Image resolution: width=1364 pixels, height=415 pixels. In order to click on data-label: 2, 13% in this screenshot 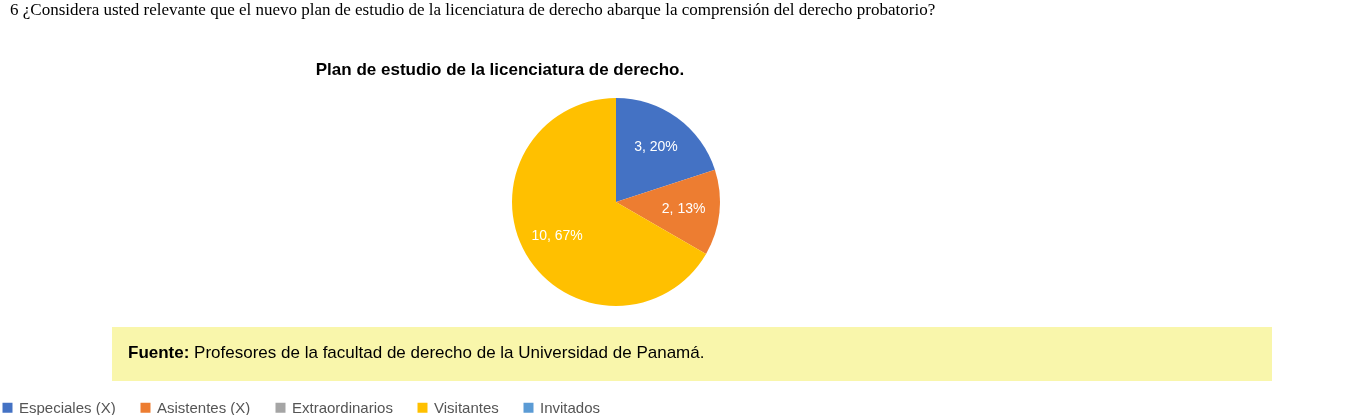, I will do `click(683, 208)`.